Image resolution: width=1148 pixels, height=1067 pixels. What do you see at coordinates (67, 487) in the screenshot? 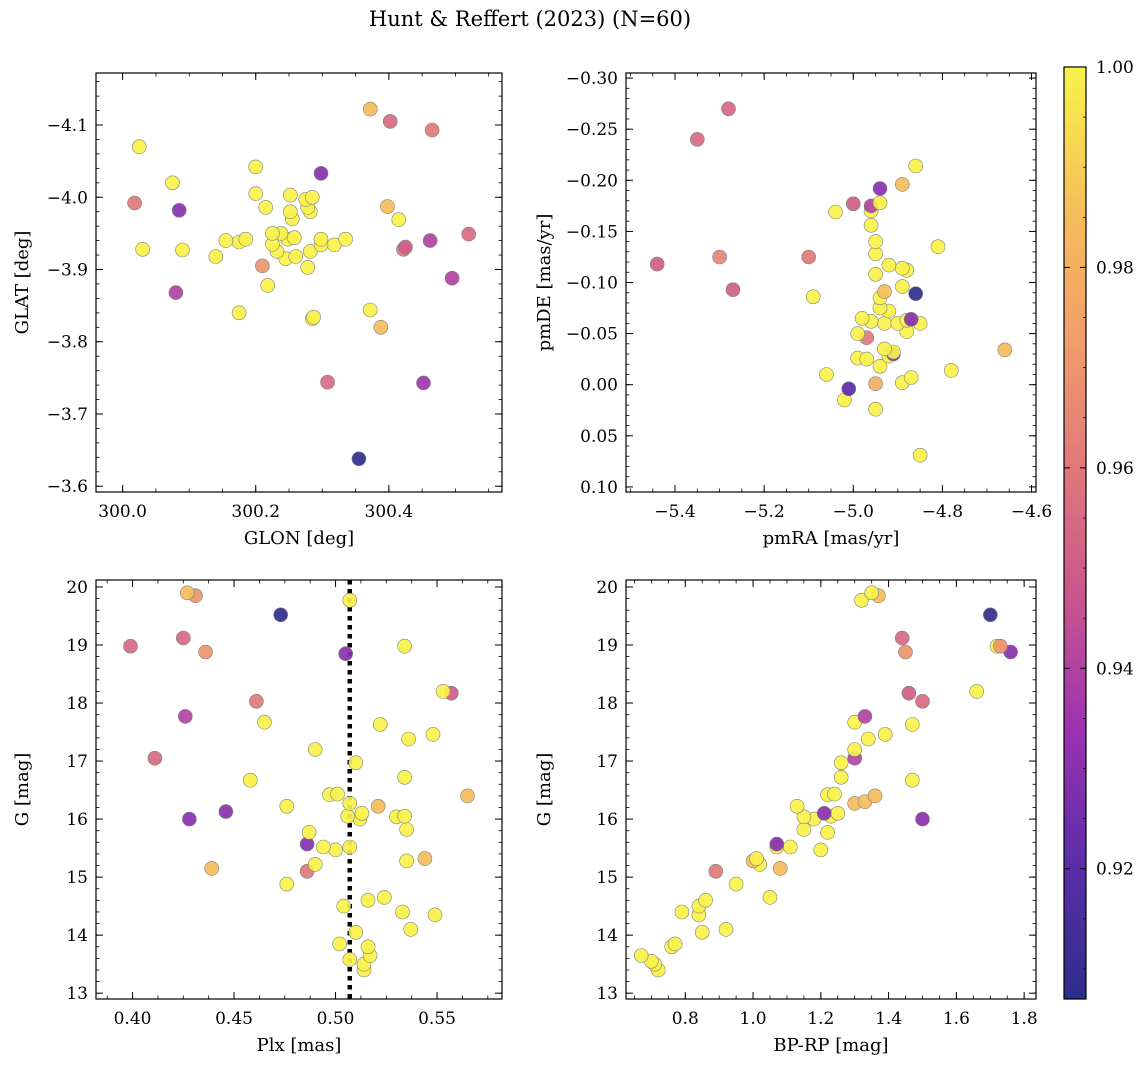
I see `y-tick-label: −3.6` at bounding box center [67, 487].